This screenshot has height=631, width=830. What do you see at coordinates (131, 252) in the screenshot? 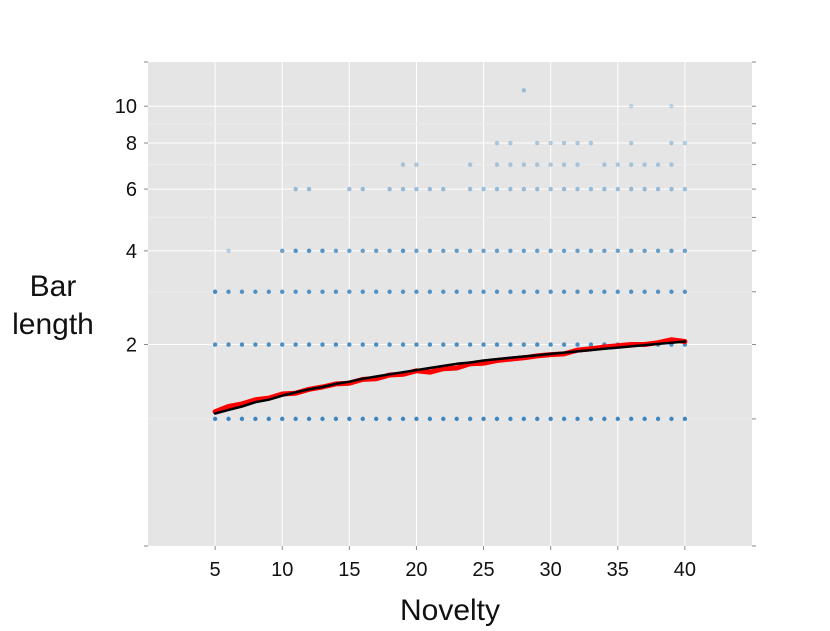
I see `y-tick-label: 4` at bounding box center [131, 252].